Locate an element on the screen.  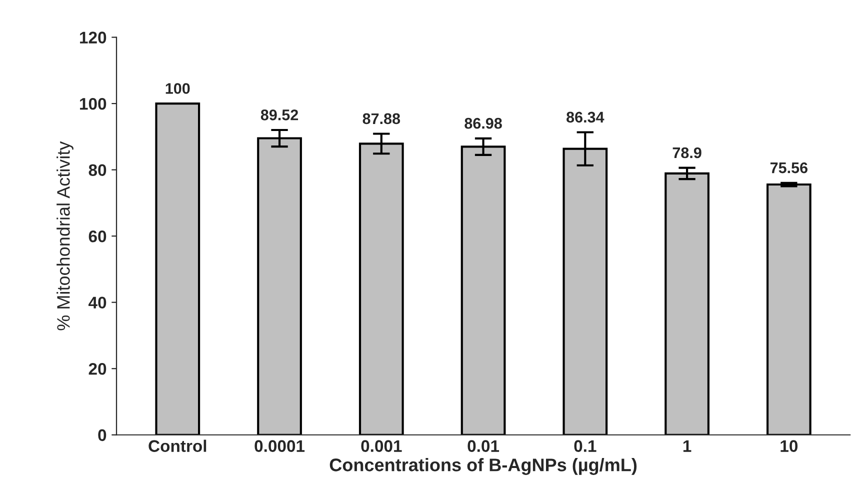
y-tick-label: 60 is located at coordinates (97, 236).